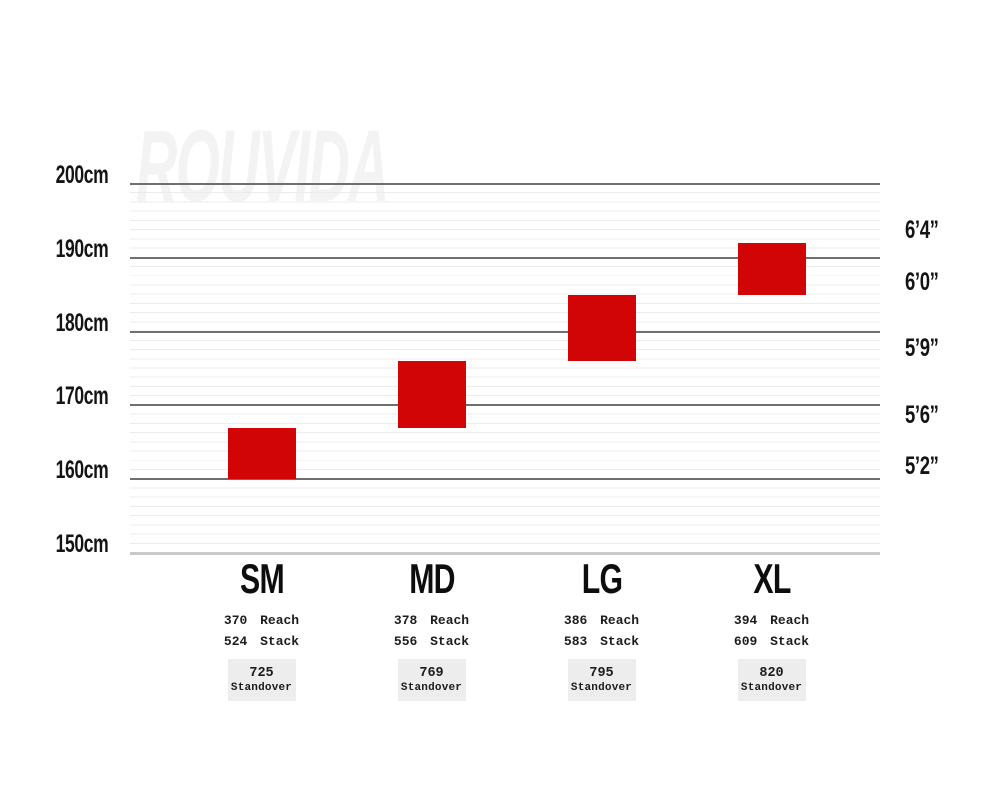 This screenshot has height=810, width=1000. Describe the element at coordinates (431, 673) in the screenshot. I see `standover-value: 769` at that location.